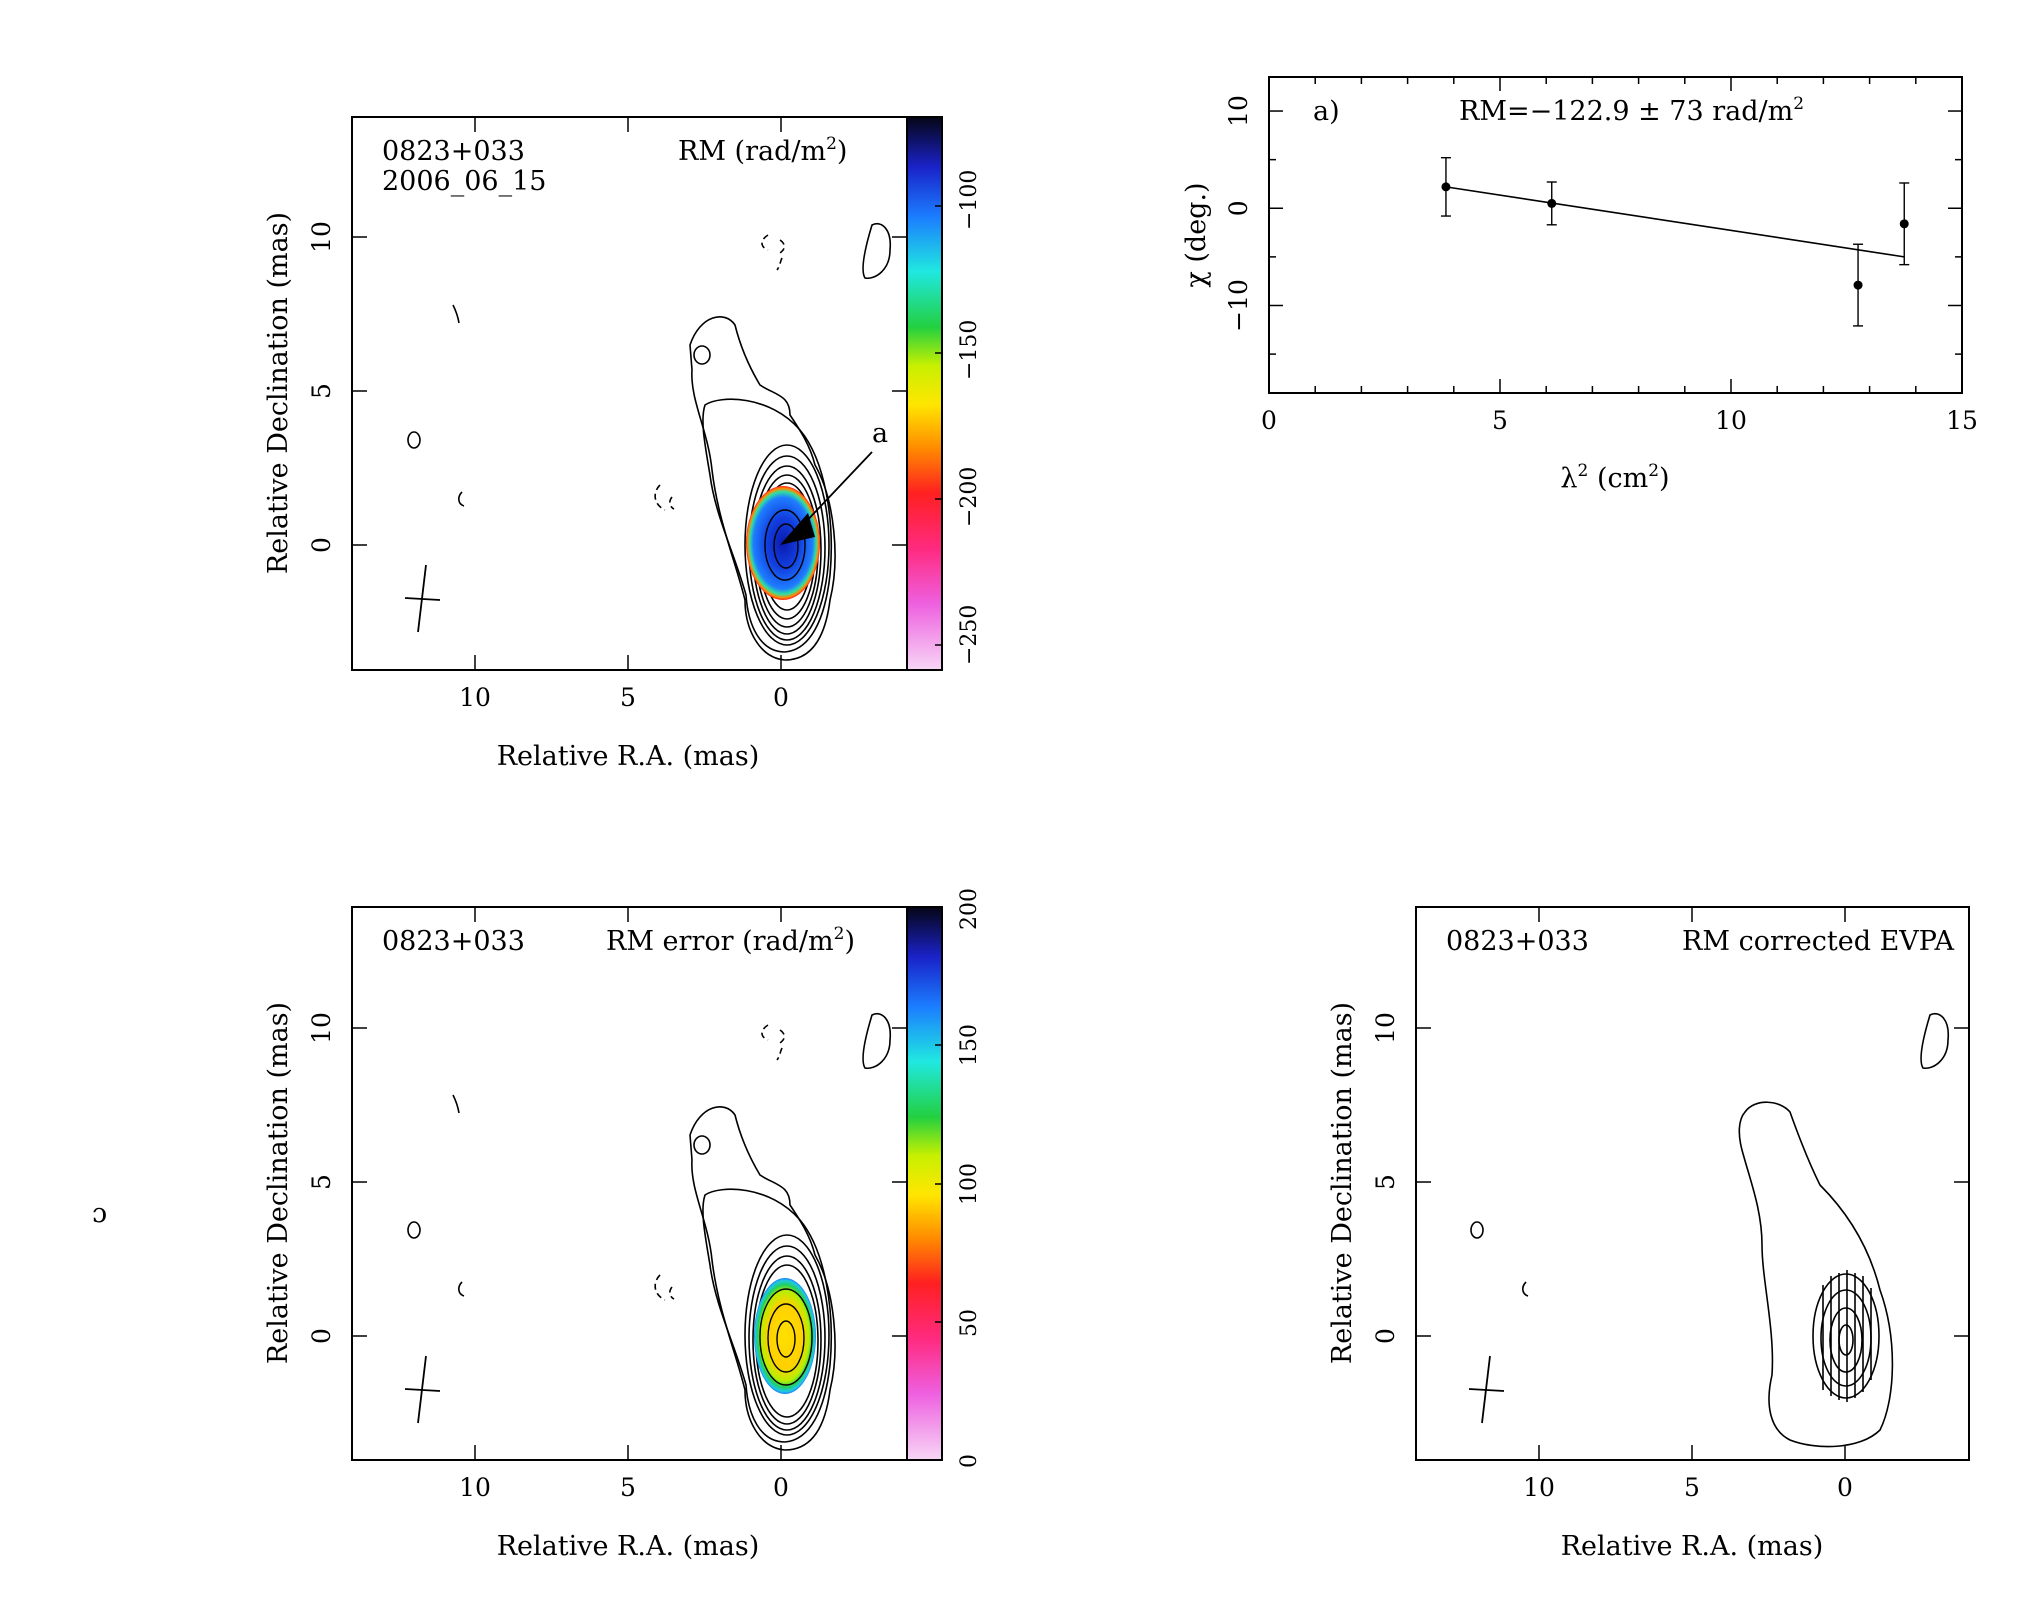 The image size is (2044, 1615). I want to click on rm-error-xlabel: Relative R.A. (mas), so click(628, 1546).